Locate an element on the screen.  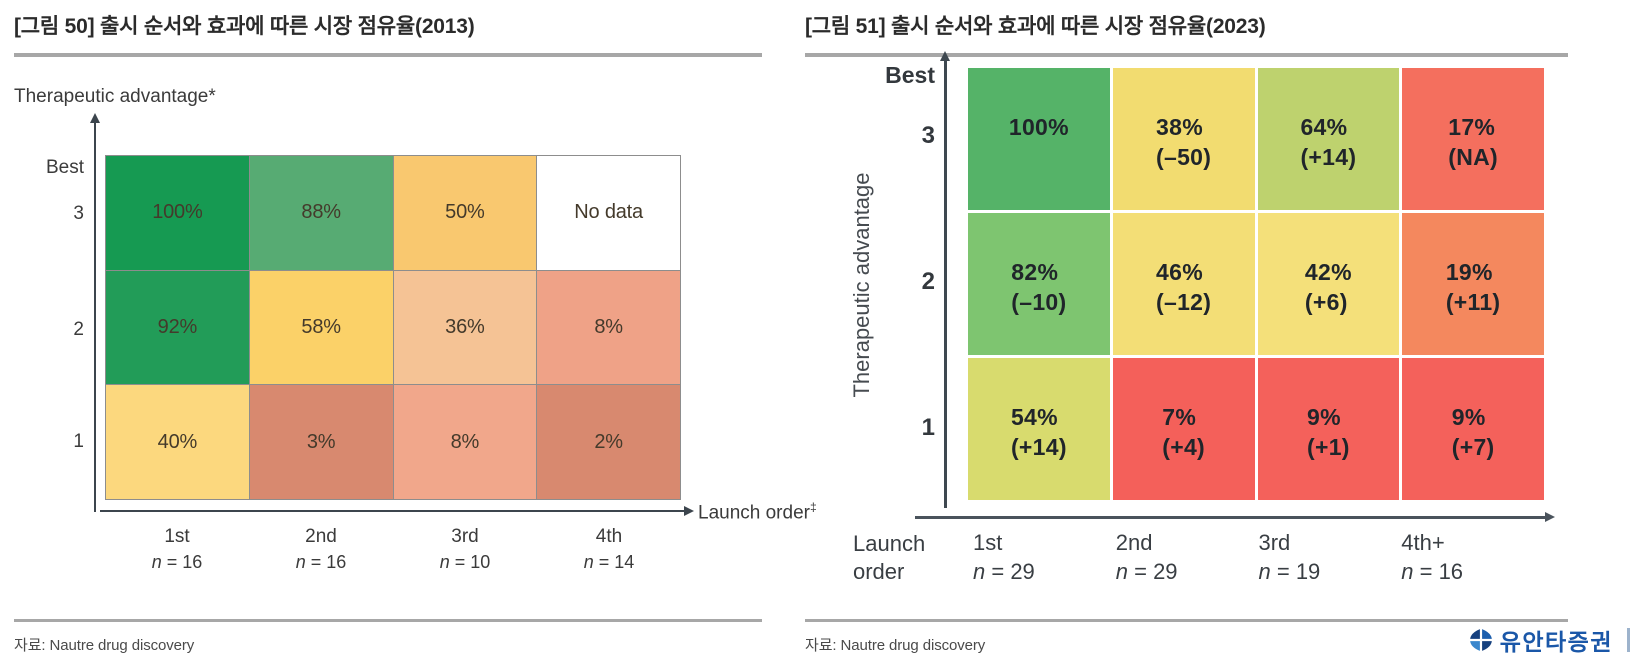
x-axis-labels-2013: 1st n = 16 2nd n = 16 3rd n = 10 4th n = 14 is located at coordinates (393, 549).